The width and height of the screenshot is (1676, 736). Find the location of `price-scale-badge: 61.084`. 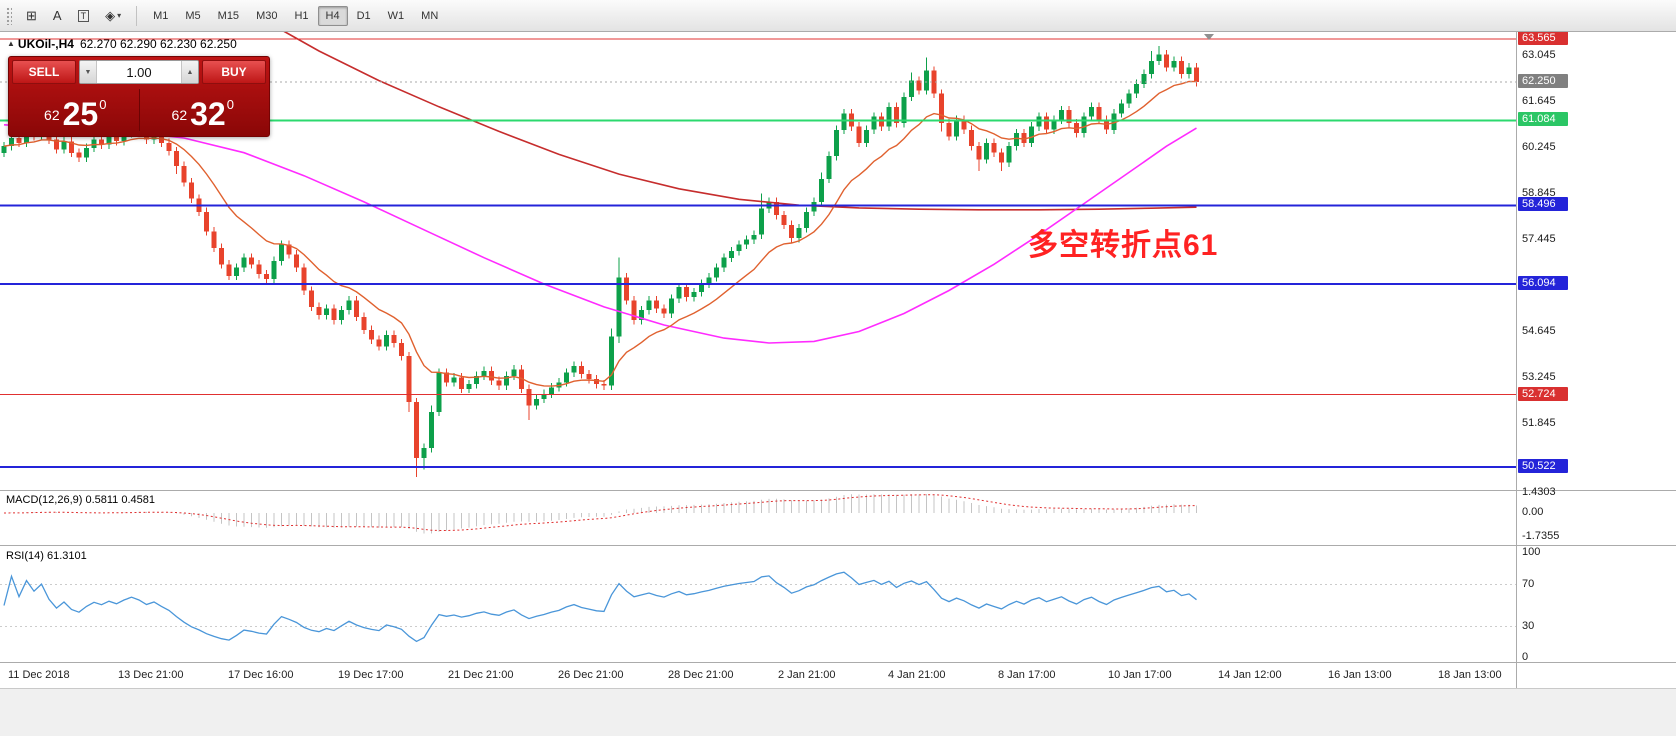

price-scale-badge: 61.084 is located at coordinates (1543, 119).